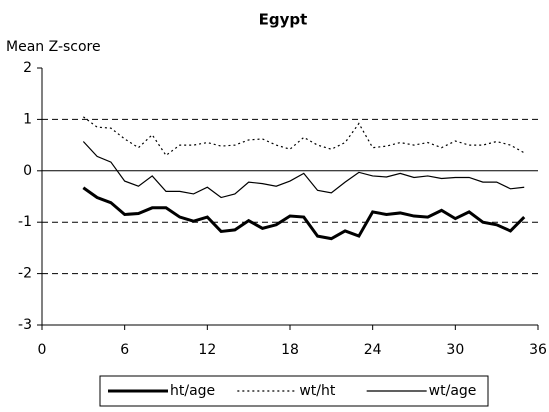  Describe the element at coordinates (27, 119) in the screenshot. I see `y-tick-label: 1` at that location.